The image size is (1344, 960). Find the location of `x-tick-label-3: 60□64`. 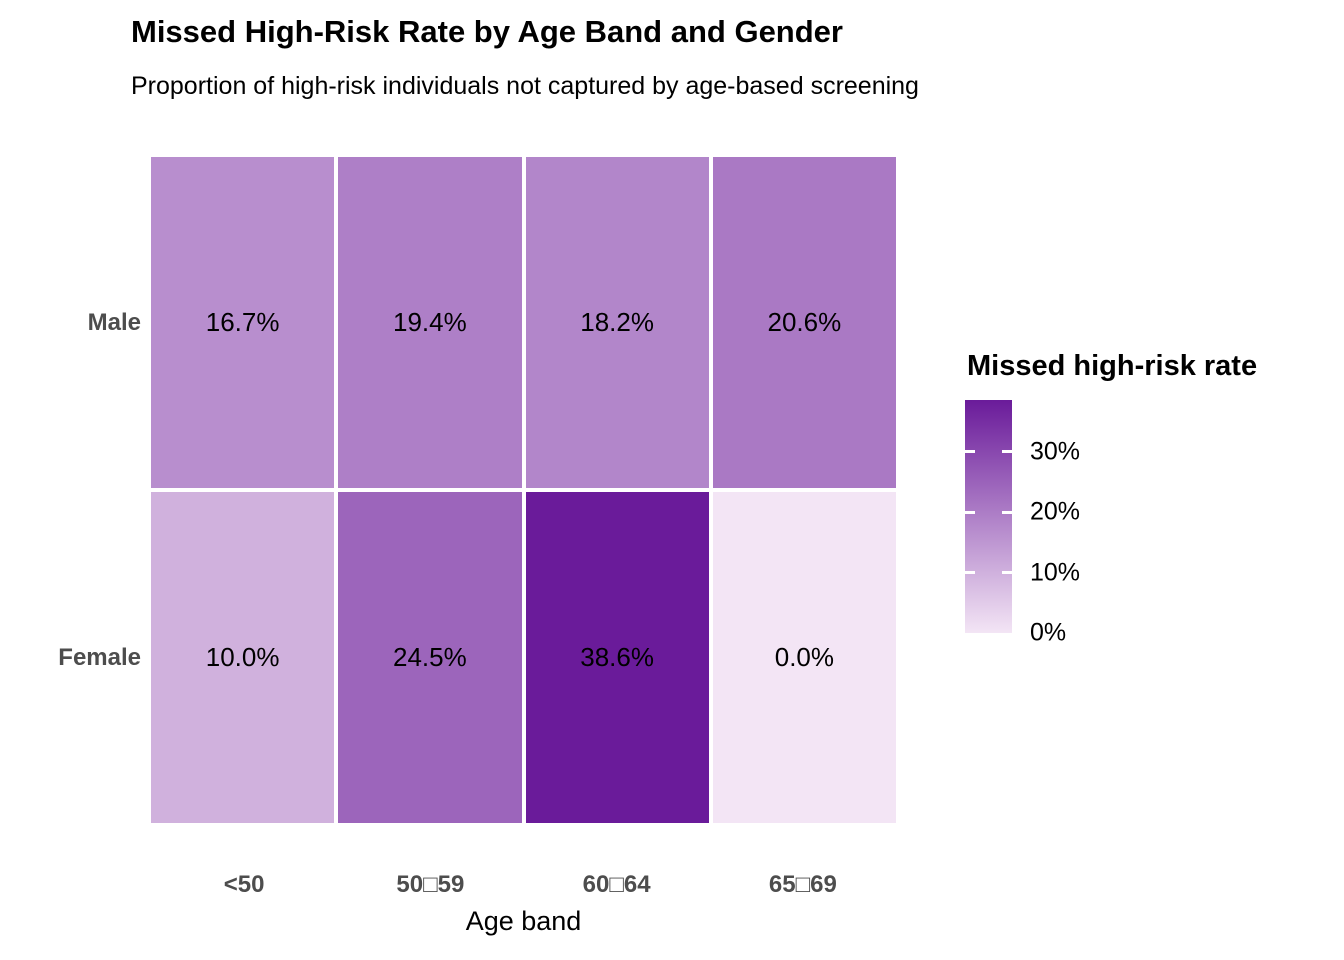

x-tick-label-3: 60□64 is located at coordinates (616, 884).